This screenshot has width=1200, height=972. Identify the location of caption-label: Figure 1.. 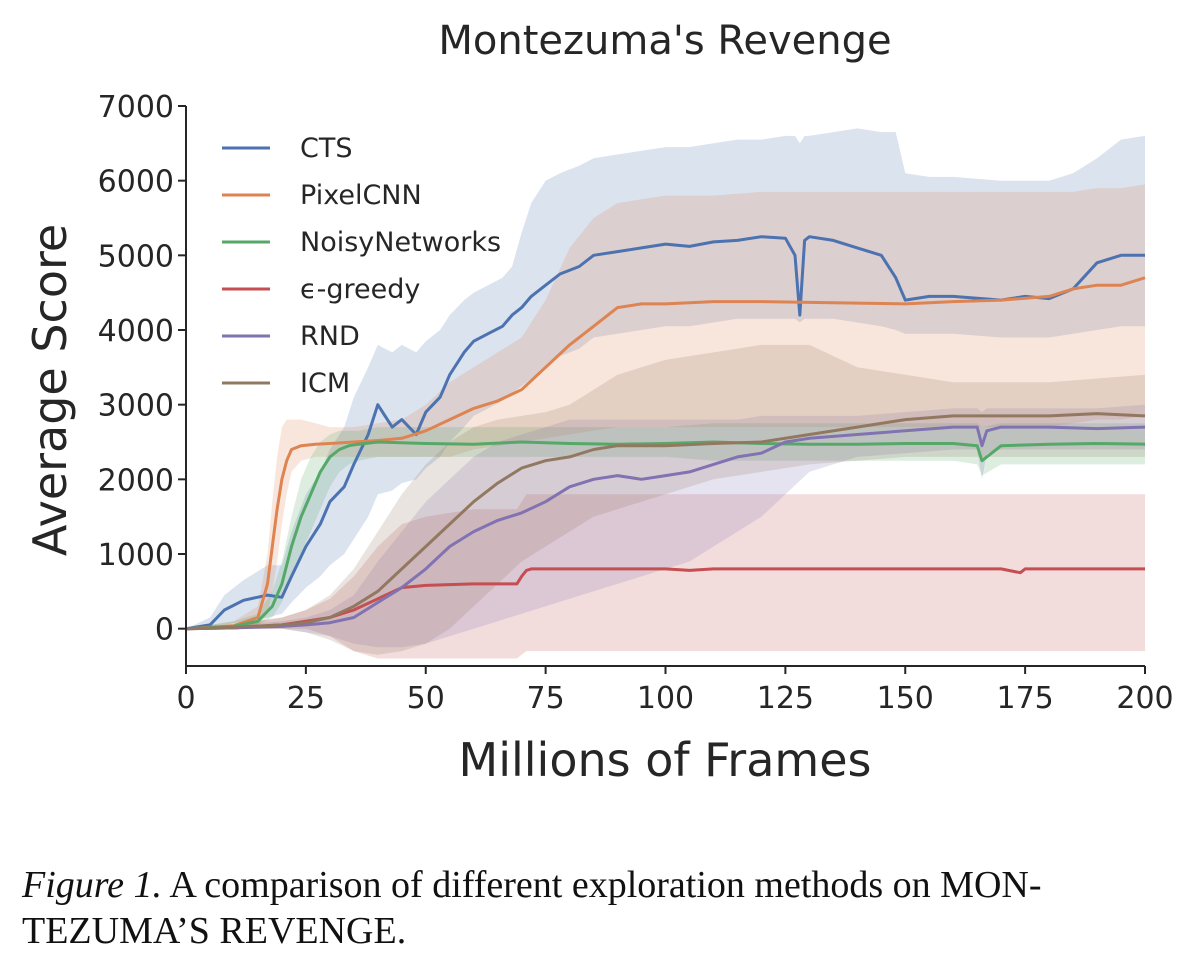
(92, 885).